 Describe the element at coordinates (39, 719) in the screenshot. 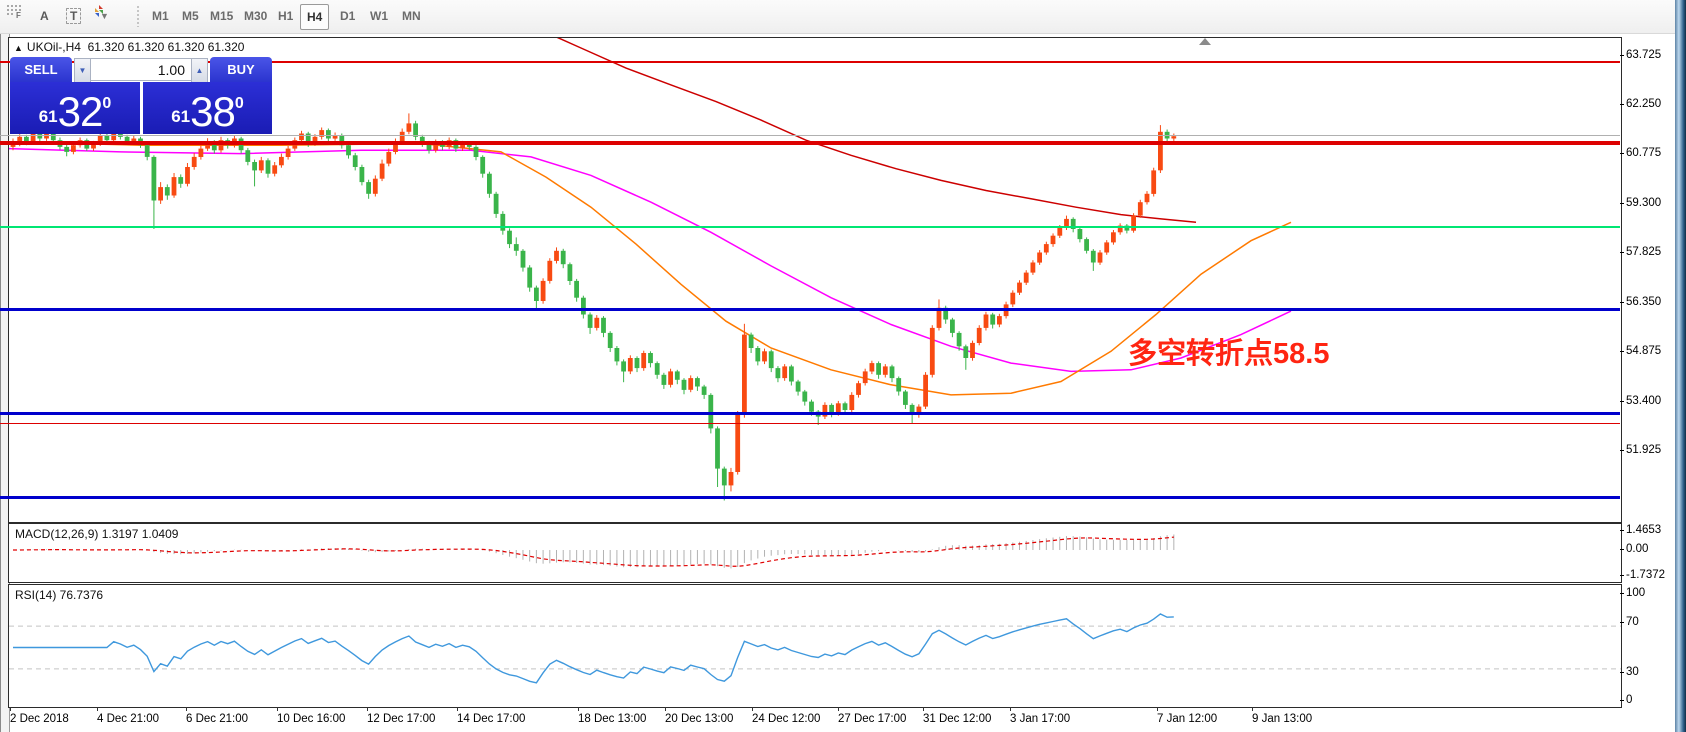

I see `time-label: 2 Dec 2018` at that location.